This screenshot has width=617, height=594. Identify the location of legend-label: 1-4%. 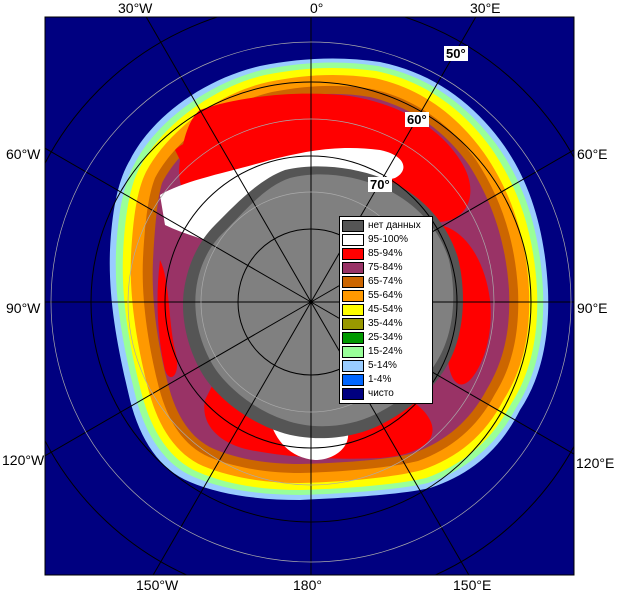
(380, 379).